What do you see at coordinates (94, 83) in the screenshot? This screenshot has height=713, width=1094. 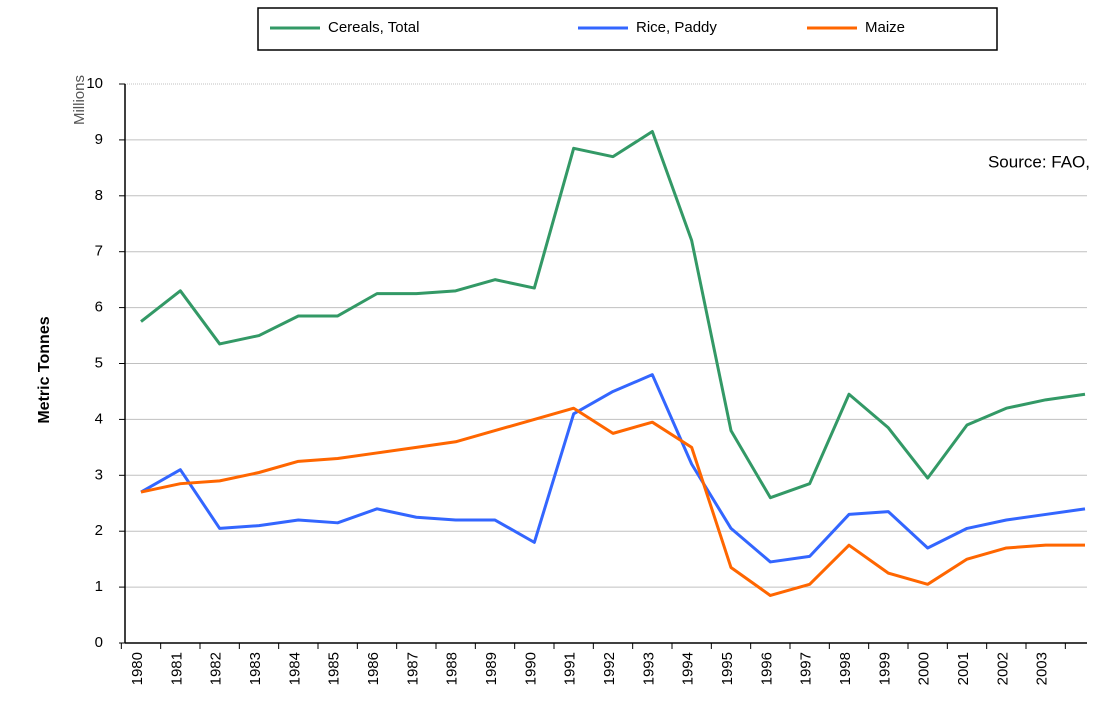 I see `y-tick-label: 10` at bounding box center [94, 83].